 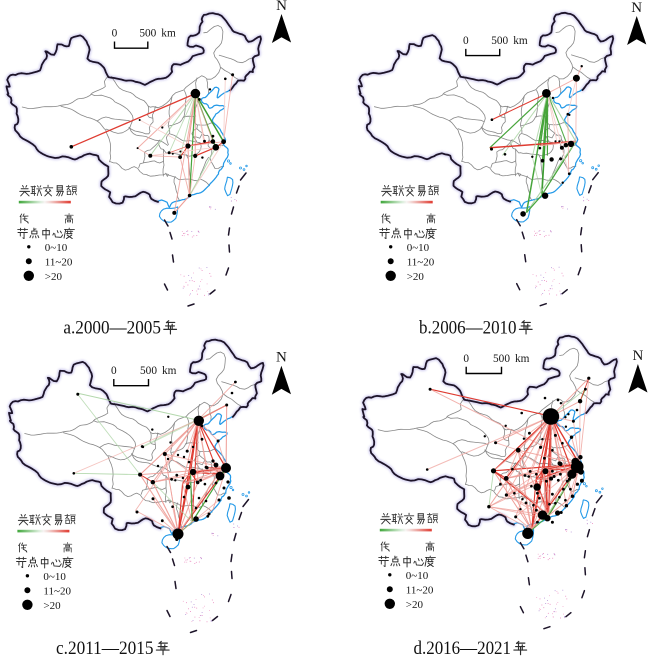 I want to click on svg-text: d.2016—2021, so click(x=463, y=647).